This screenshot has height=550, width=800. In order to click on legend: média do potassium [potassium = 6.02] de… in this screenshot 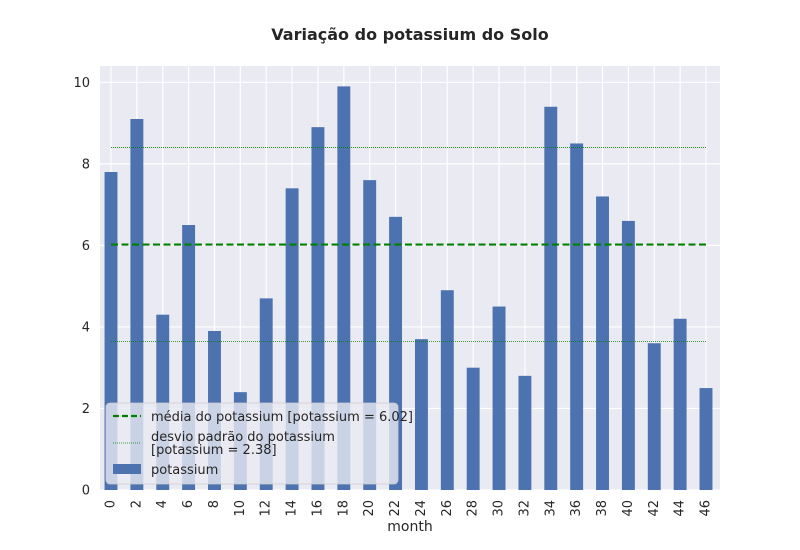, I will do `click(259, 443)`.